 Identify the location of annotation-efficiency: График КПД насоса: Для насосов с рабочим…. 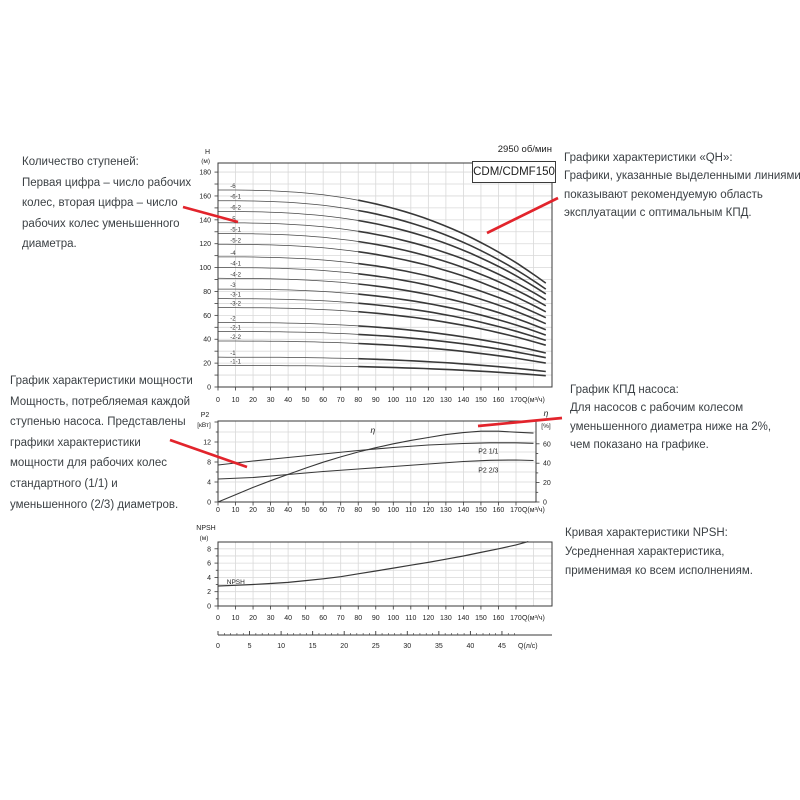
(671, 417).